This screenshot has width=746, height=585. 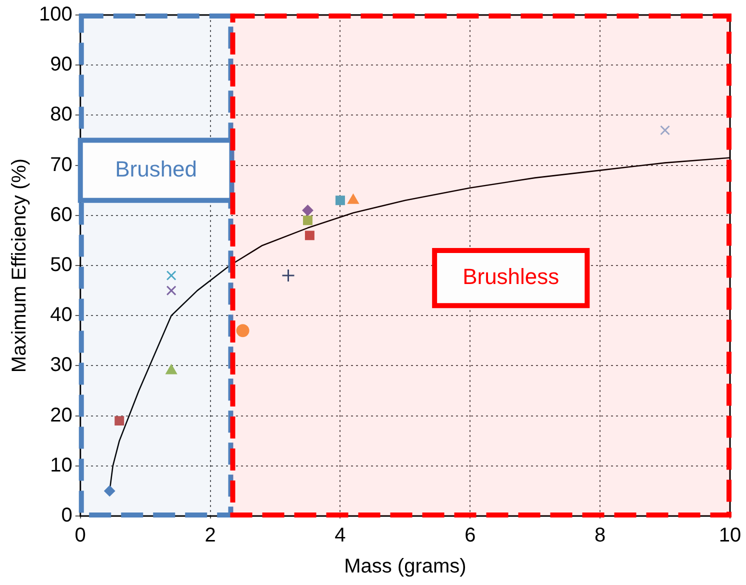 I want to click on y-tick-label: 70, so click(x=61, y=165).